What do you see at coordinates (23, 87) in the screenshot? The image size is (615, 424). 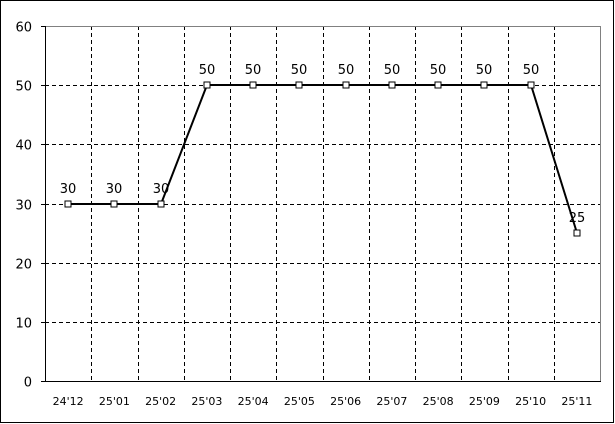 I see `y-tick-label: 50` at bounding box center [23, 87].